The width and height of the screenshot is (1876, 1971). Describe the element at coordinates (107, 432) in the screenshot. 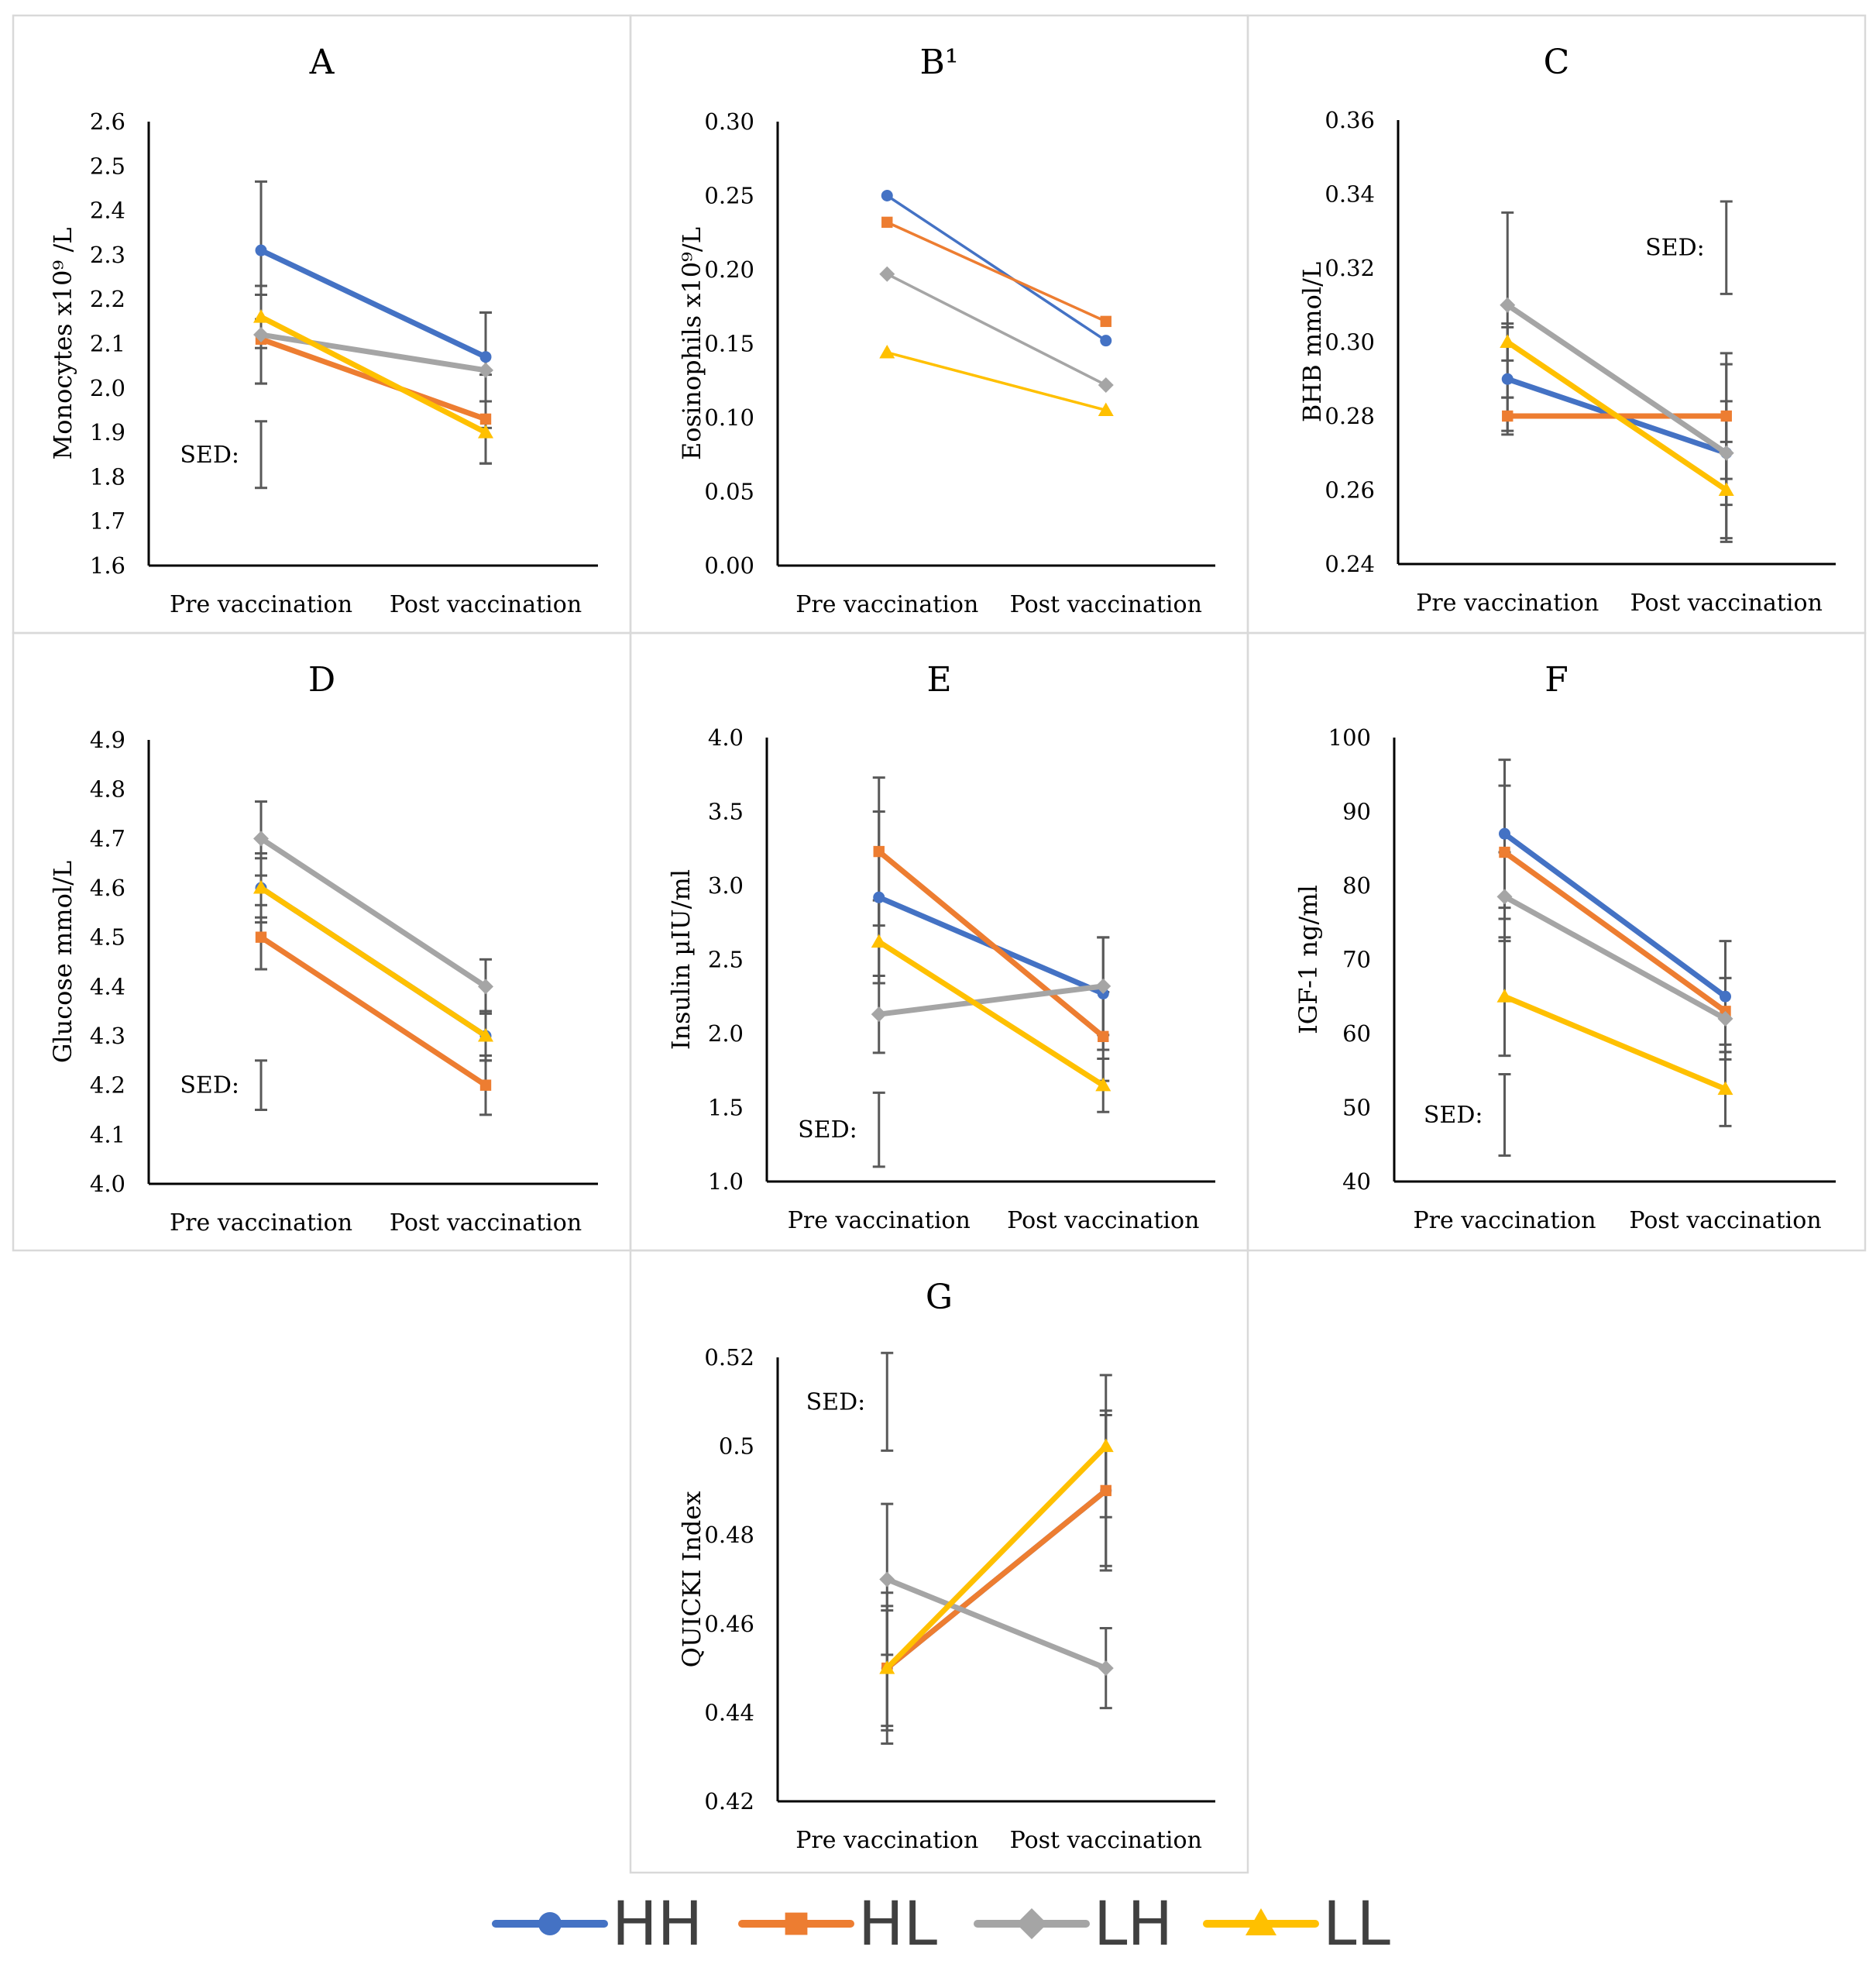

I see `y-tick-label: 1.9` at that location.